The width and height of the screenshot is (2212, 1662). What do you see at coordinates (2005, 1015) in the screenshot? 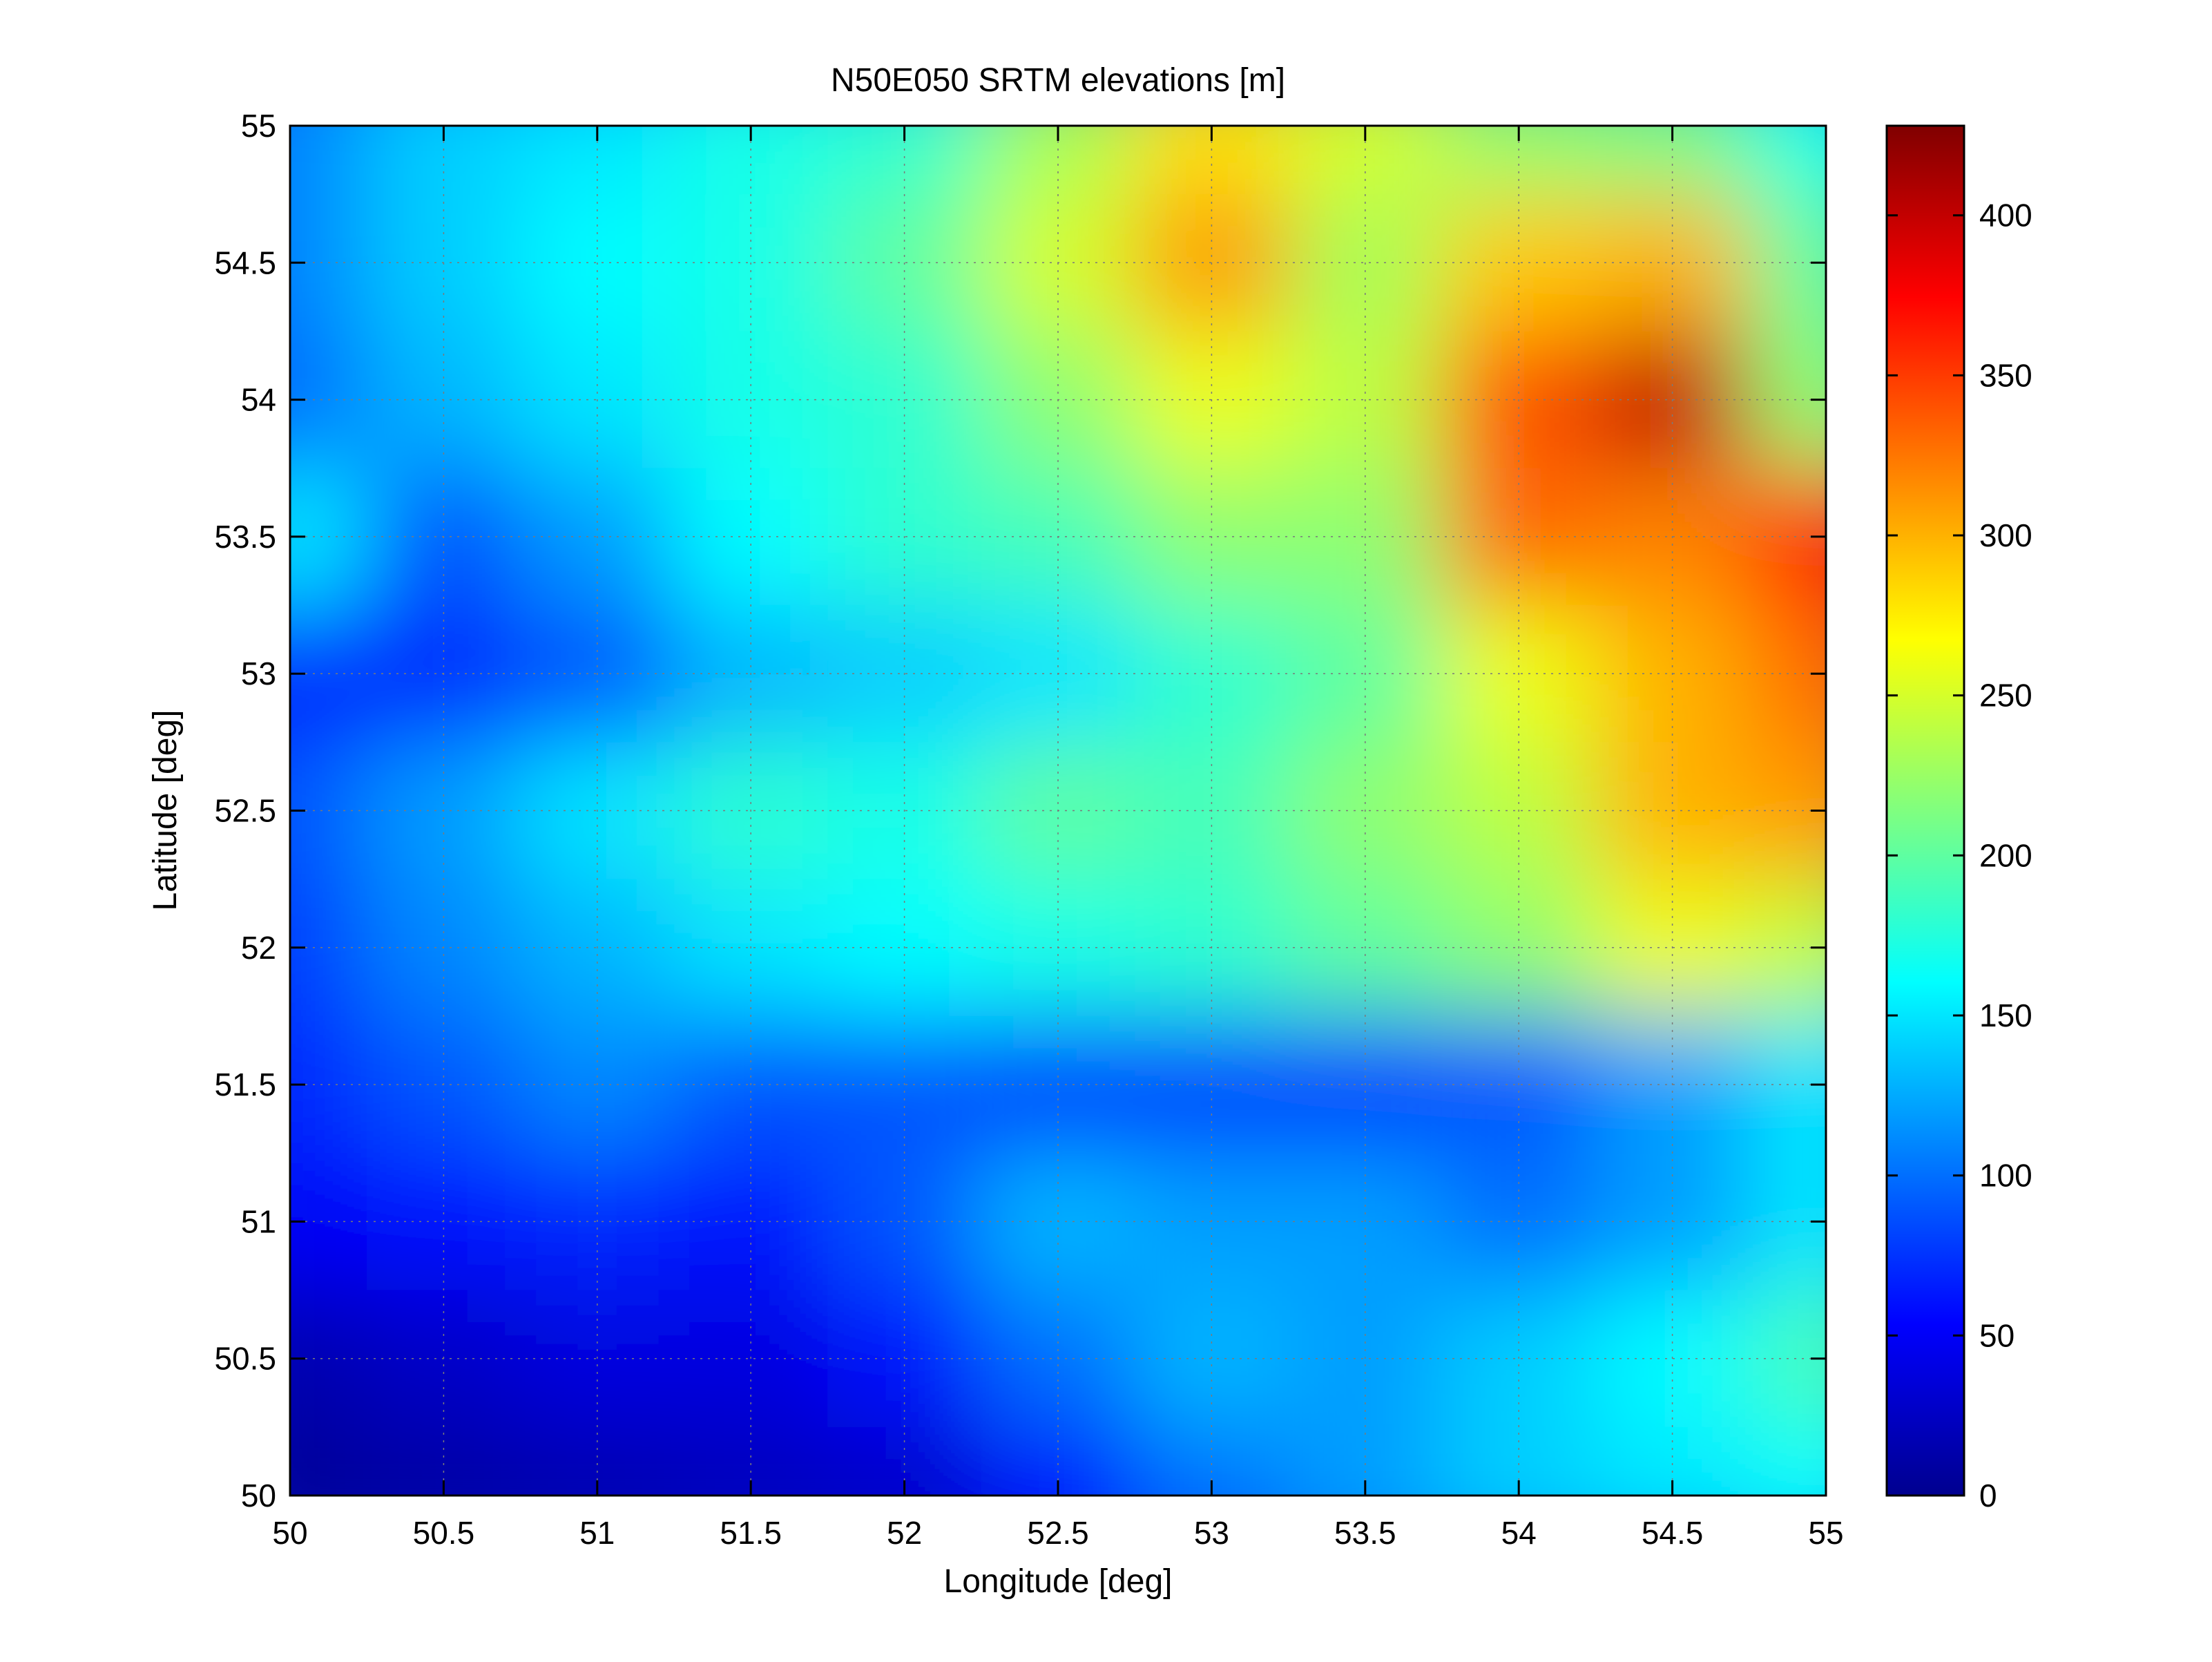
I see `colorbar-tick-label: 150` at bounding box center [2005, 1015].